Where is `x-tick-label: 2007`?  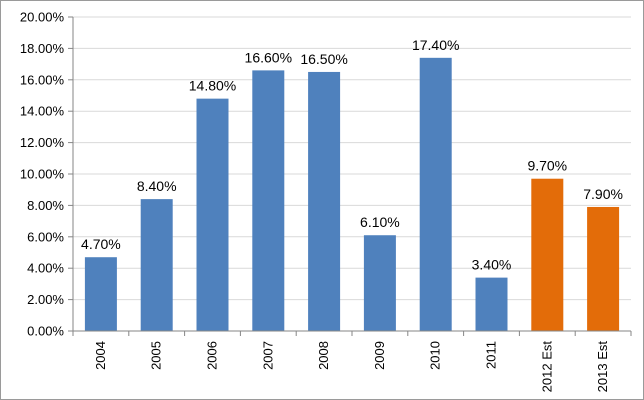
x-tick-label: 2007 is located at coordinates (267, 355).